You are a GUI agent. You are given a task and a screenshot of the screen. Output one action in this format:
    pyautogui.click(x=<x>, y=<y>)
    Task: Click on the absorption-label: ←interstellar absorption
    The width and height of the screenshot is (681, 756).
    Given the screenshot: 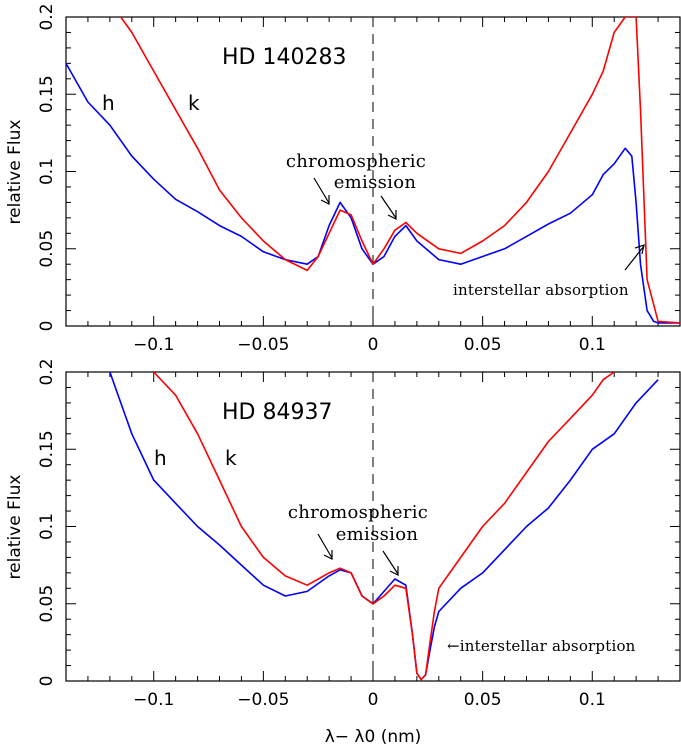 What is the action you would take?
    pyautogui.click(x=541, y=646)
    